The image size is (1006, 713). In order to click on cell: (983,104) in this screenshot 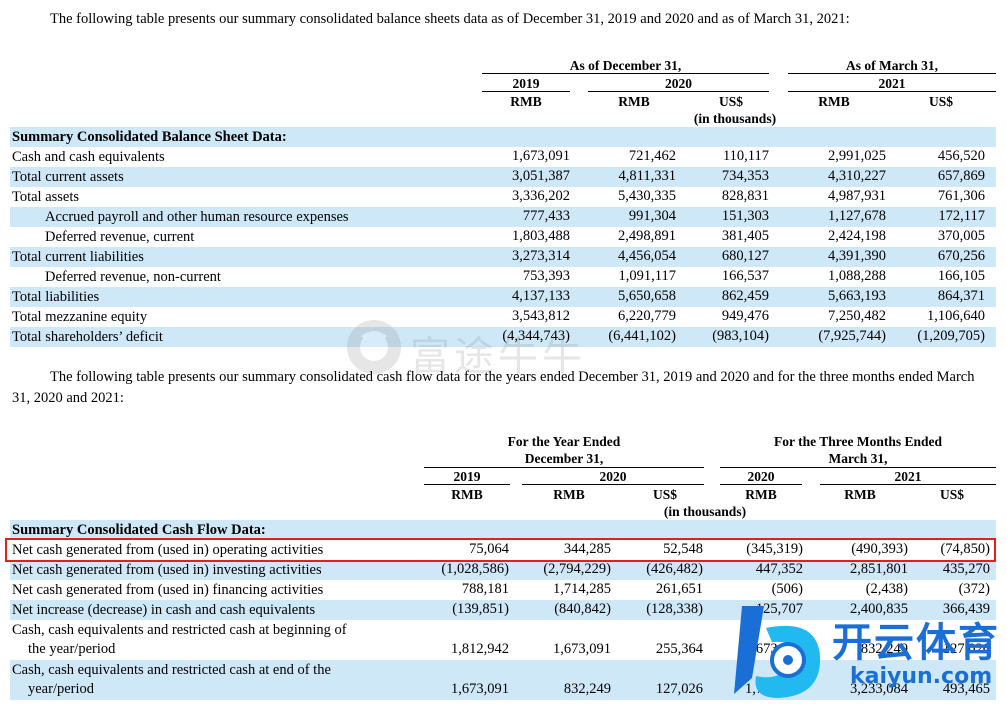, I will do `click(740, 336)`.